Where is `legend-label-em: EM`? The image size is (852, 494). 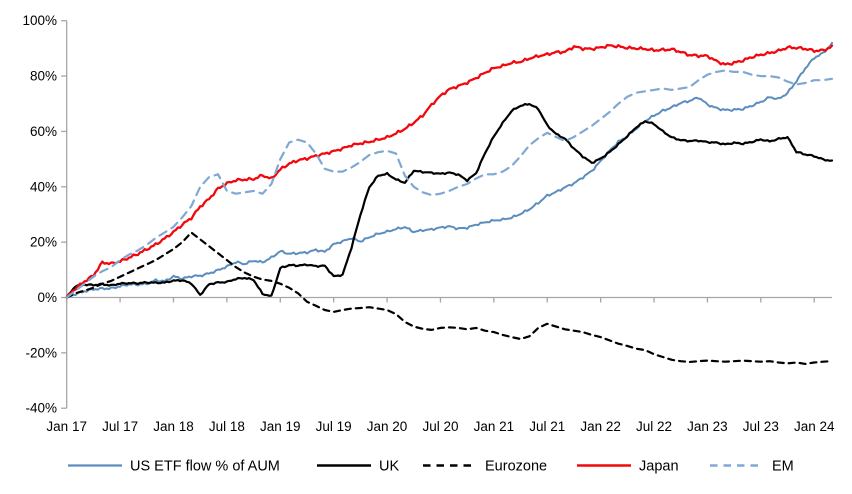 legend-label-em: EM is located at coordinates (783, 467).